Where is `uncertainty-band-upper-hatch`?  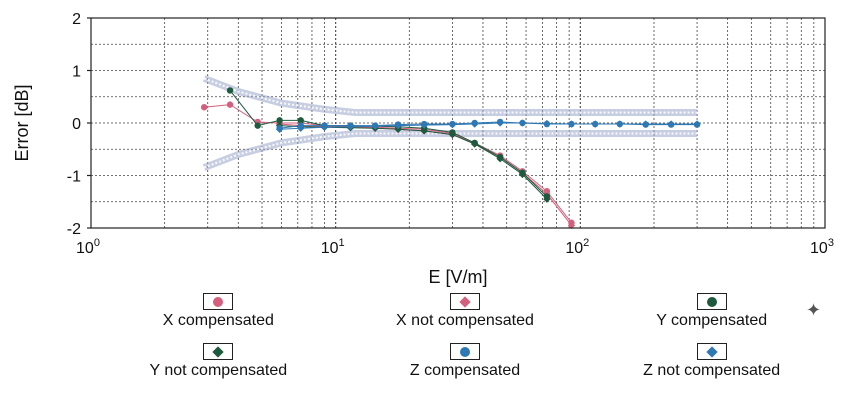 uncertainty-band-upper-hatch is located at coordinates (450, 95).